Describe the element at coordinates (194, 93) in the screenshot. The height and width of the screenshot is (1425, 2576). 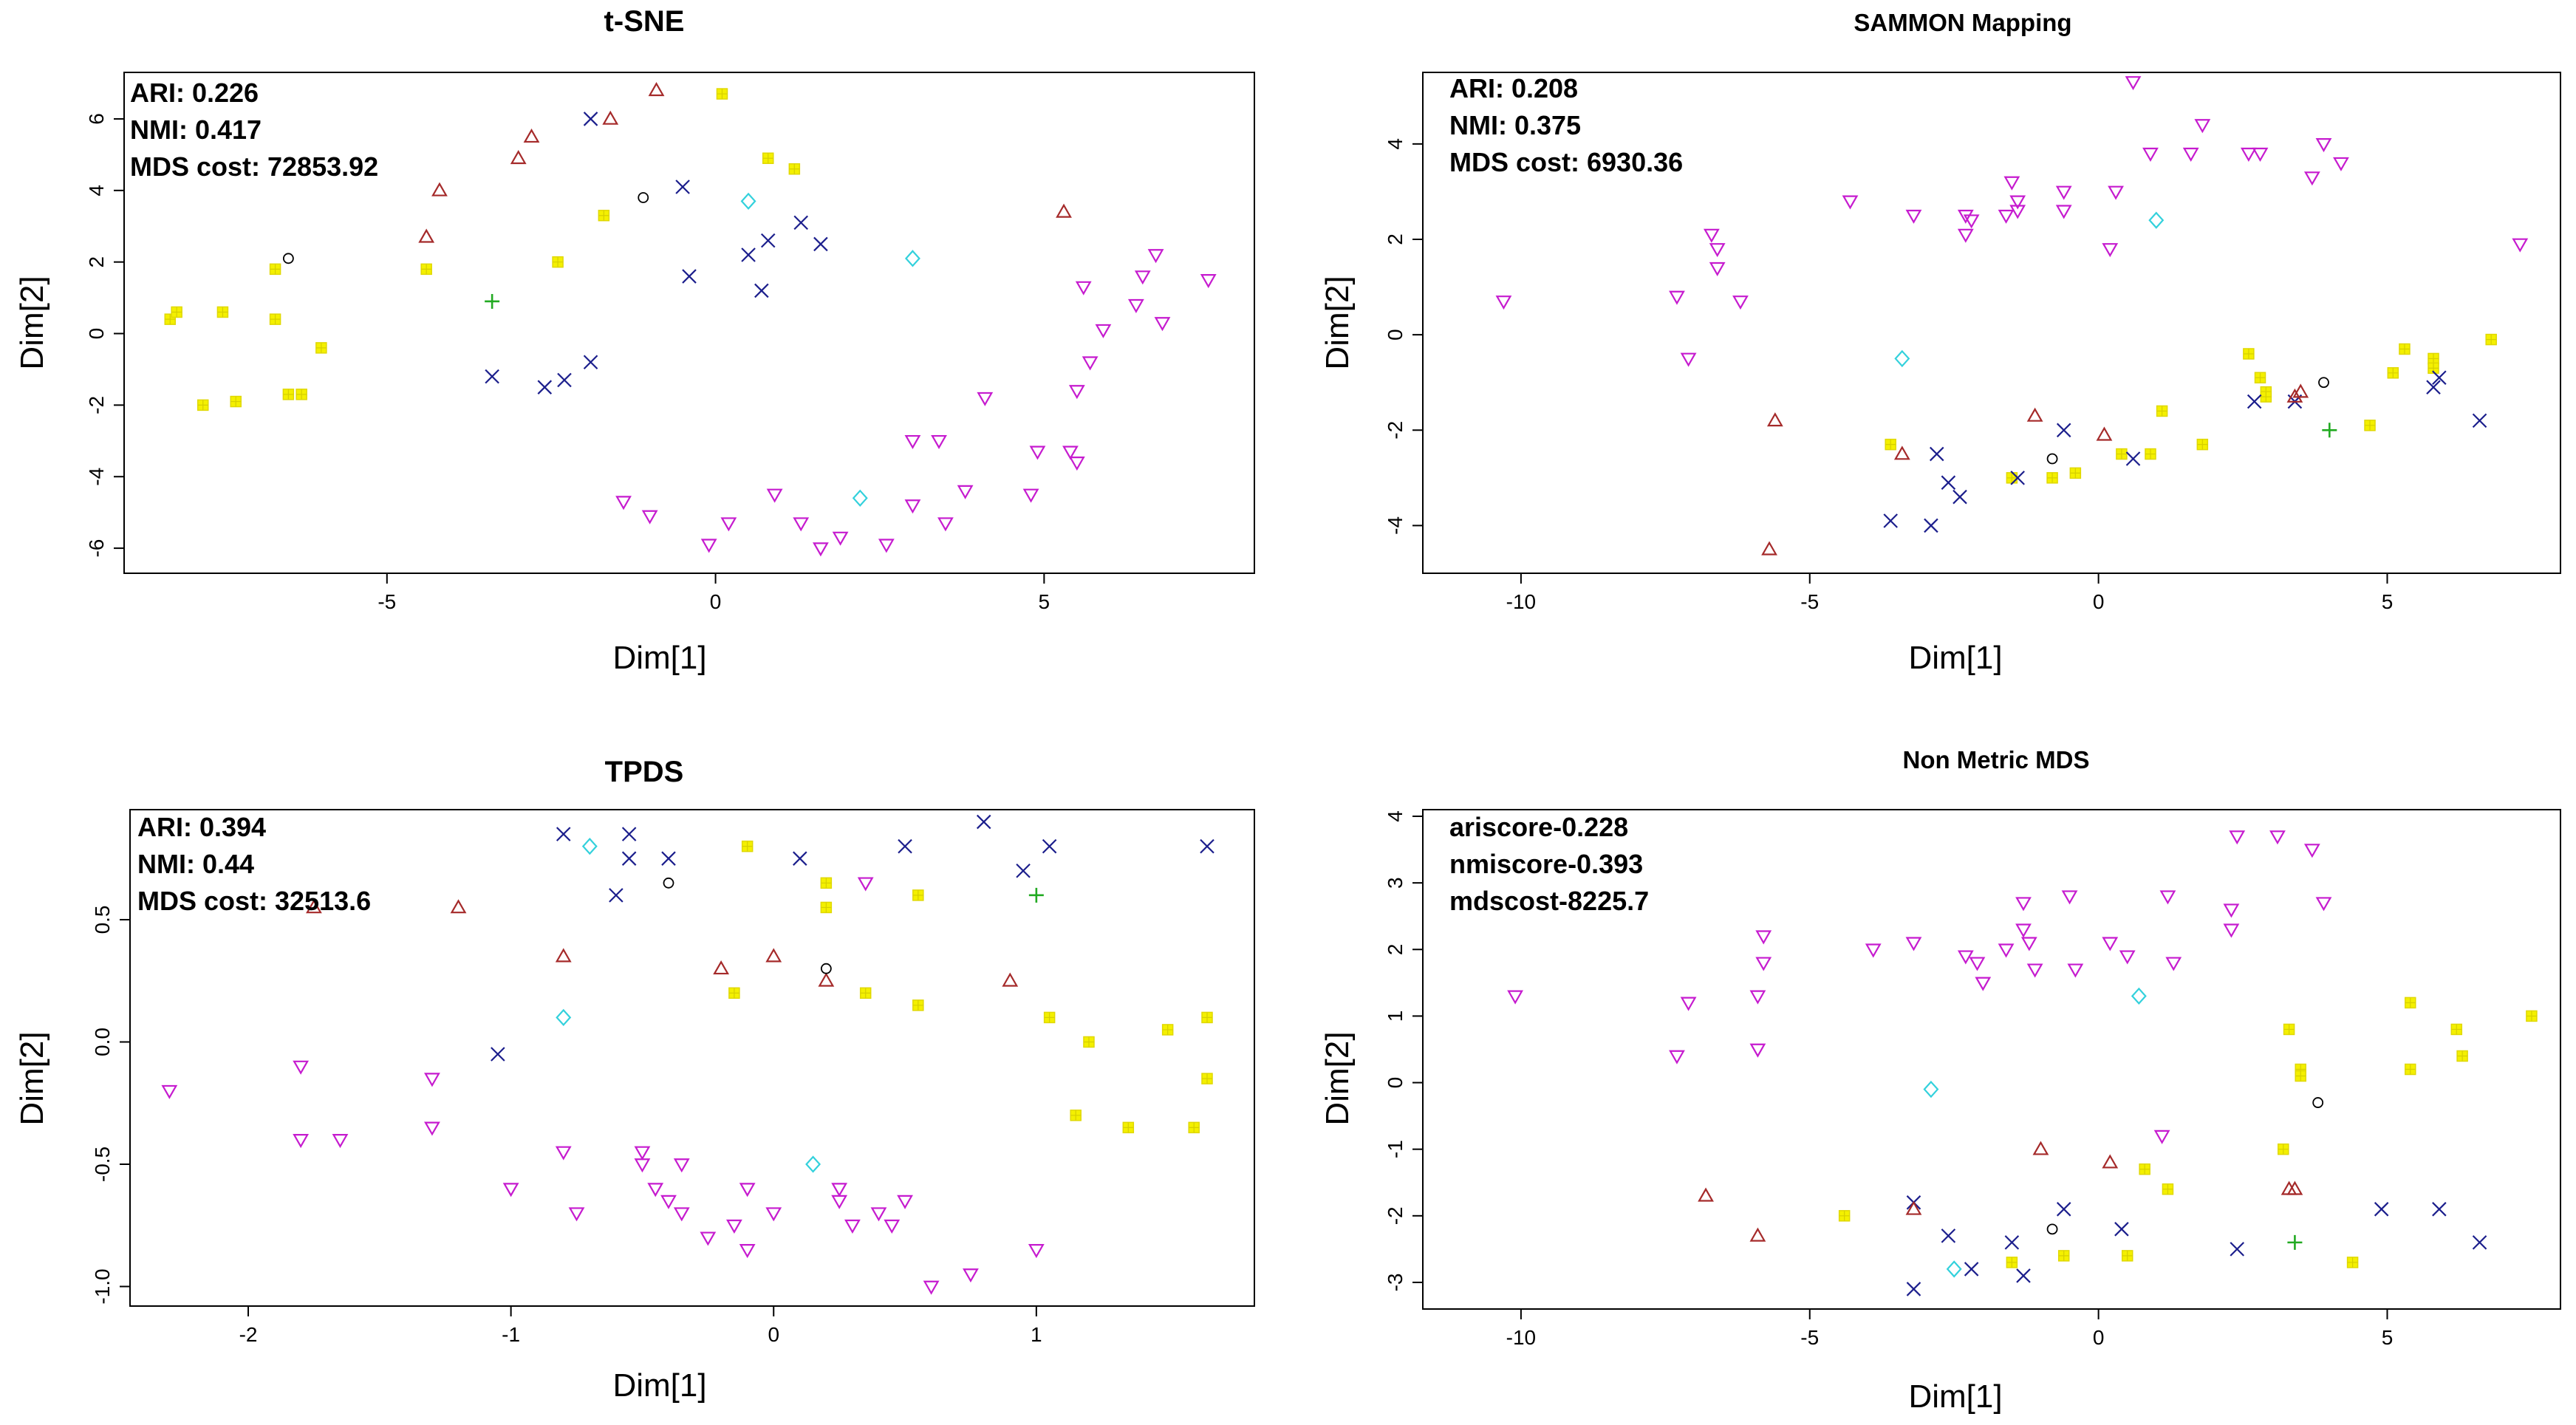
I see `metric-ari: ARI: 0.226` at that location.